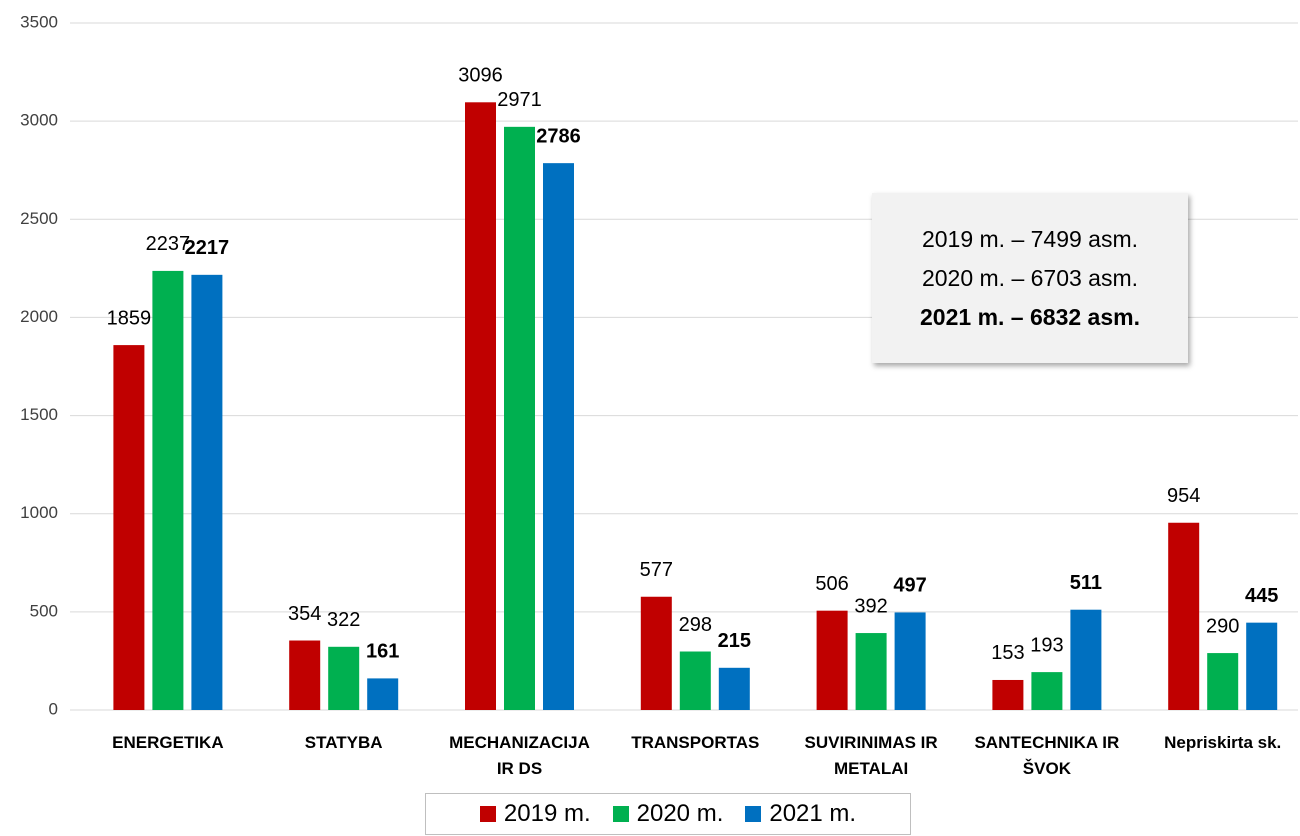 The image size is (1300, 836). I want to click on annotation: 2020 m. – 6703 asm., so click(1030, 277).